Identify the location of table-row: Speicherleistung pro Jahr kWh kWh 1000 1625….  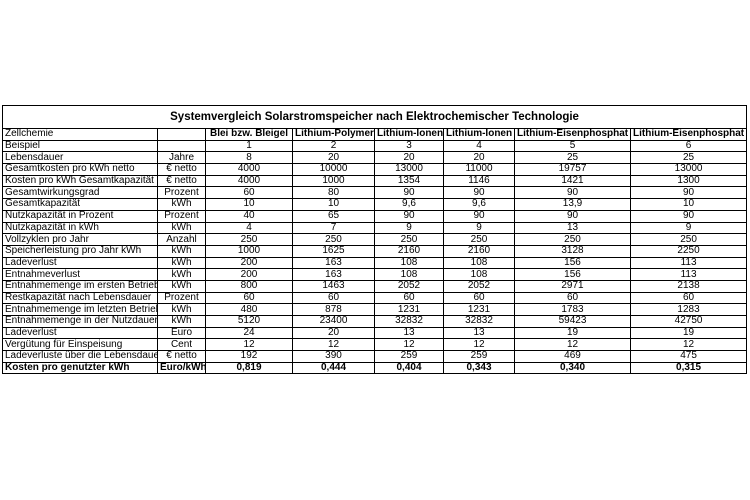
(375, 251).